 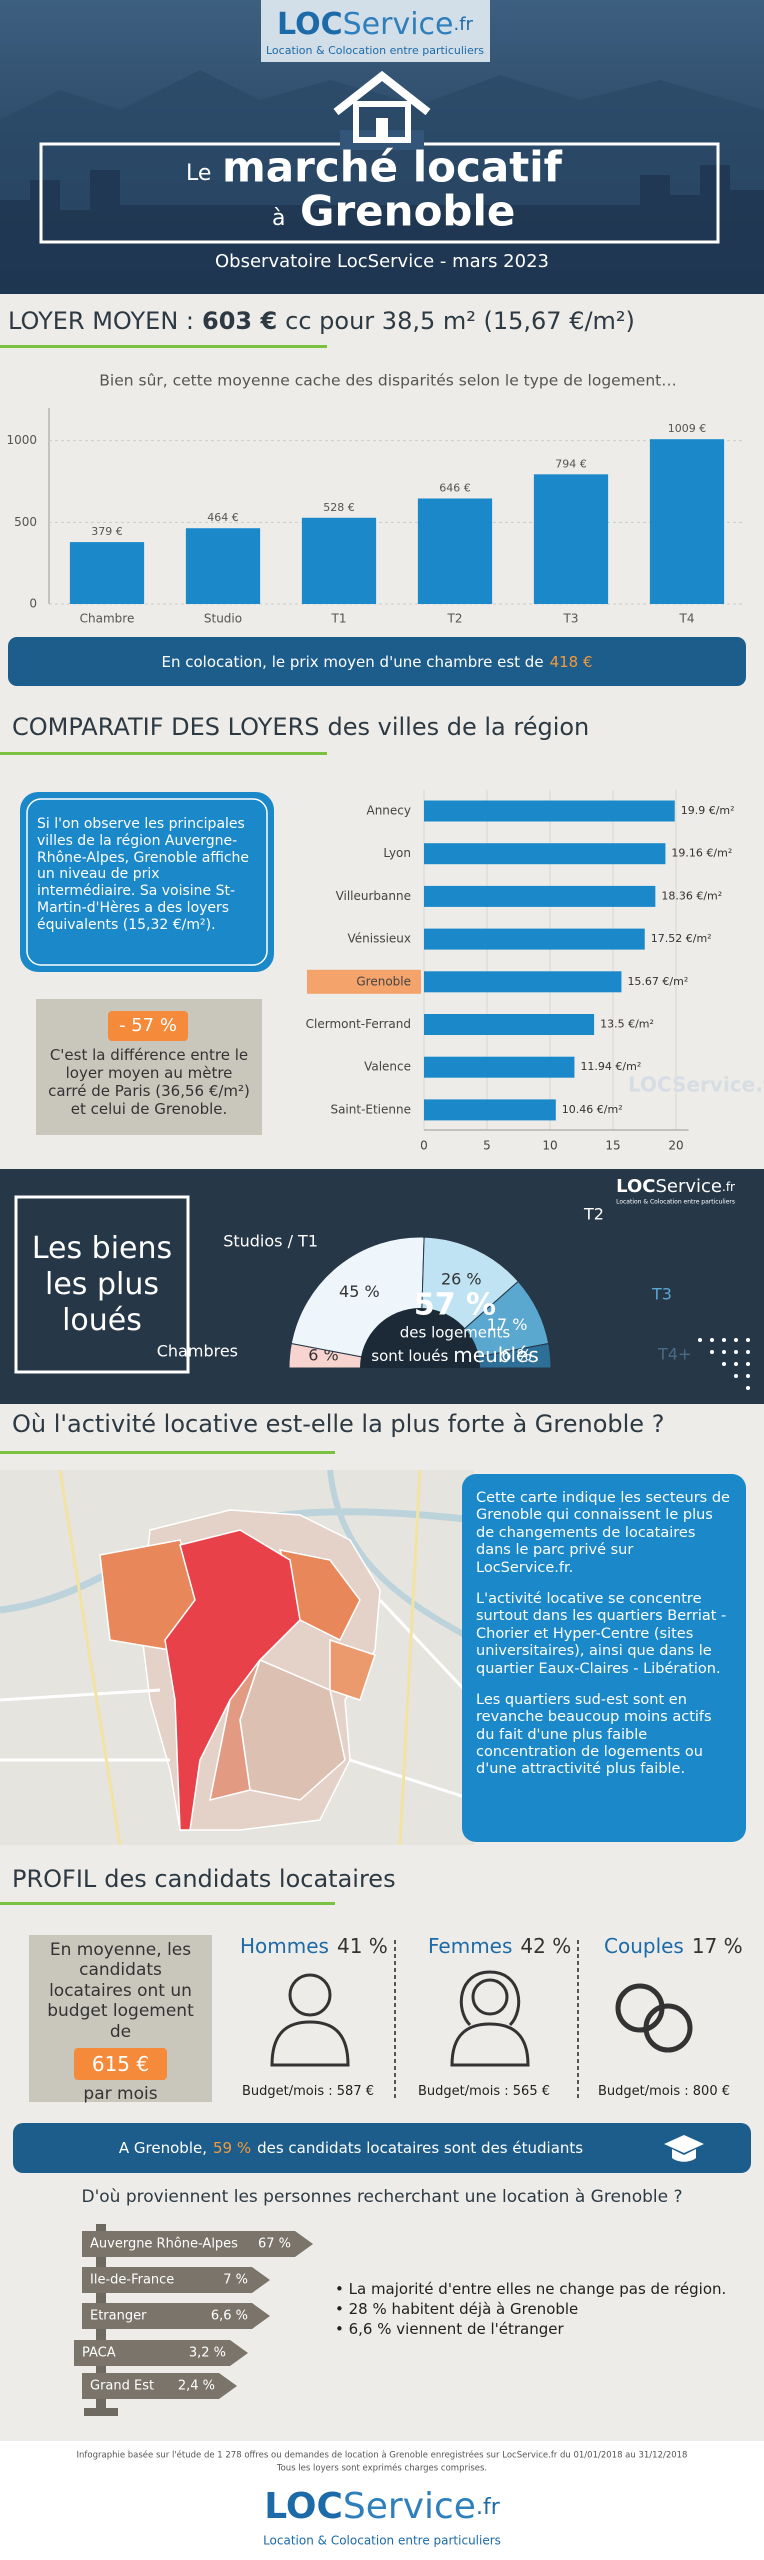 I want to click on y-tick-label: Saint-Etienne, so click(x=370, y=1109).